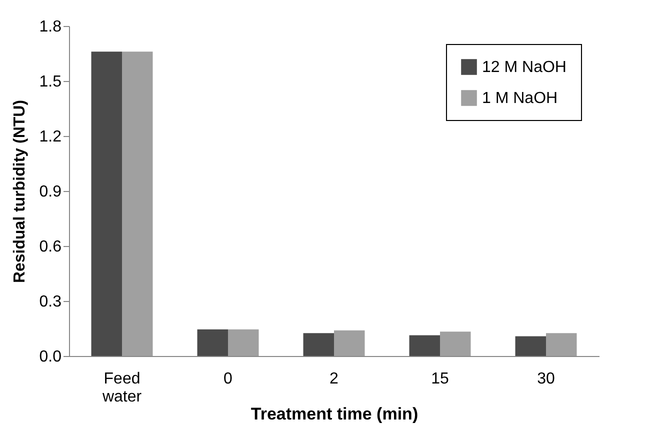 The height and width of the screenshot is (438, 649). Describe the element at coordinates (50, 82) in the screenshot. I see `y-tick-label: 1.5` at that location.